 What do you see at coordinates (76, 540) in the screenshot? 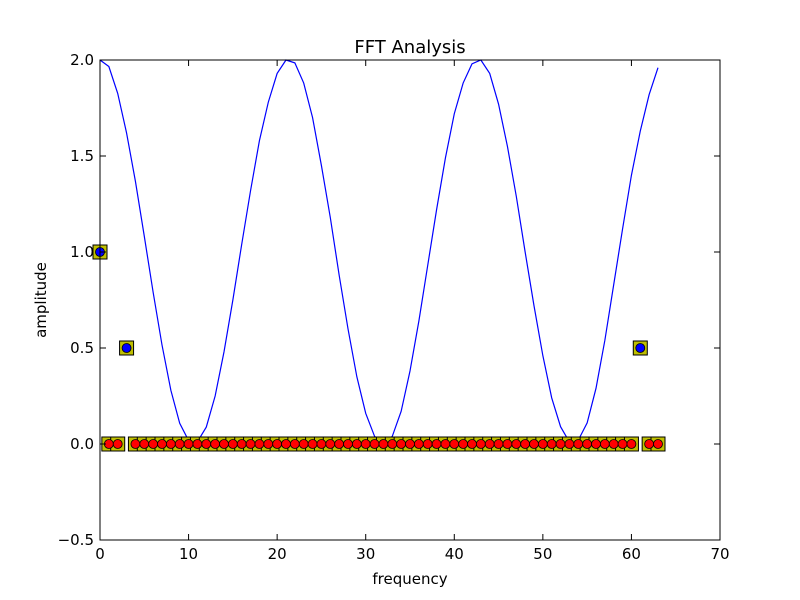
I see `y-tick-label: −0.5` at bounding box center [76, 540].